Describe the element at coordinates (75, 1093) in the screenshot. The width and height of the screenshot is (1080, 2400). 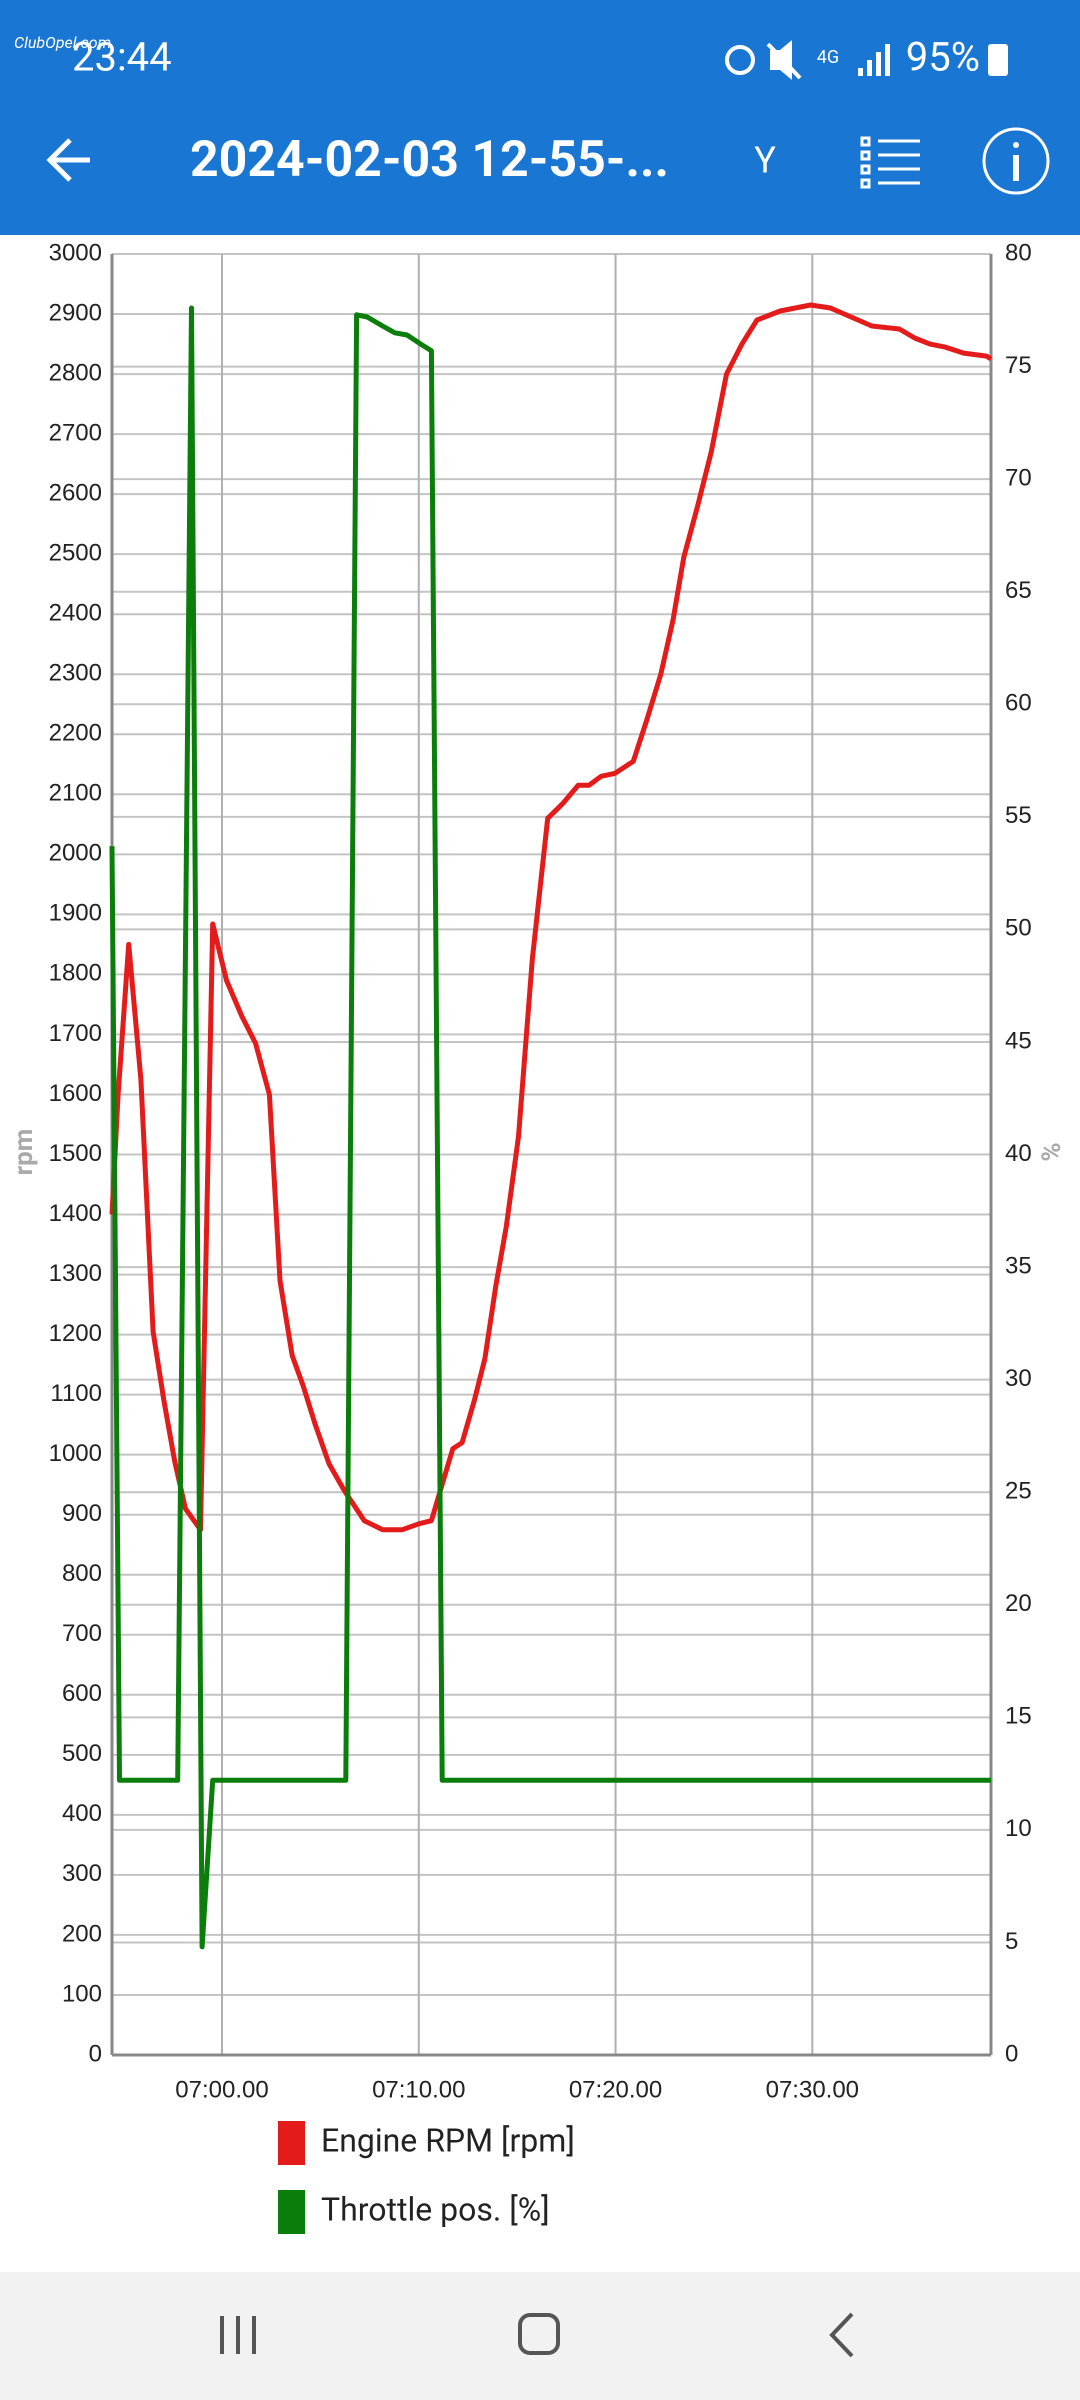
I see `y-tick-label: 1600` at that location.